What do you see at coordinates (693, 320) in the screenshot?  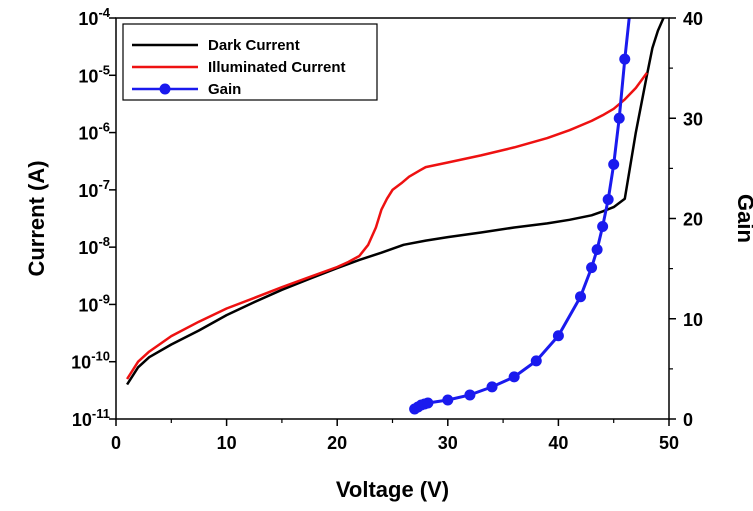 I see `y-right-tick-label: 10` at bounding box center [693, 320].